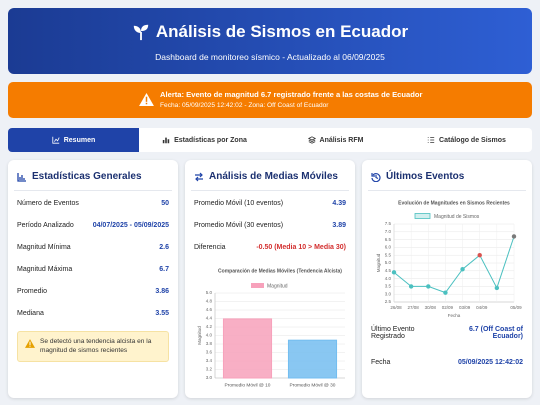 This screenshot has width=540, height=405. Describe the element at coordinates (270, 203) in the screenshot. I see `info-row: Promedio Móvil (10 eventos) 4.39` at that location.